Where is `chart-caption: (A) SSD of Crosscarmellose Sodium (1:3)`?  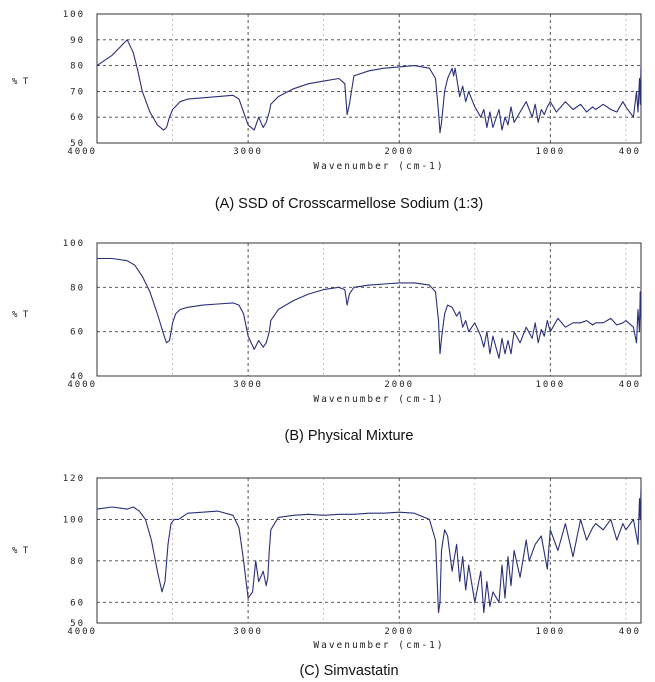 chart-caption: (A) SSD of Crosscarmellose Sodium (1:3) is located at coordinates (349, 204).